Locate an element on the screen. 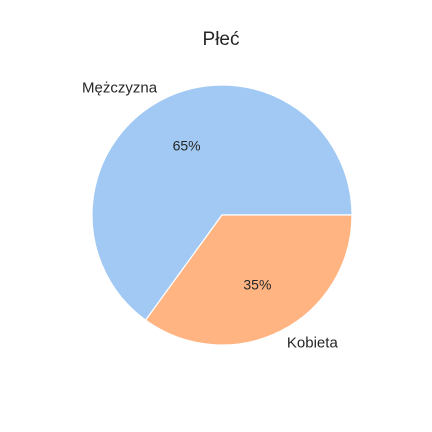  slice-percent-label-1: 65% is located at coordinates (187, 146).